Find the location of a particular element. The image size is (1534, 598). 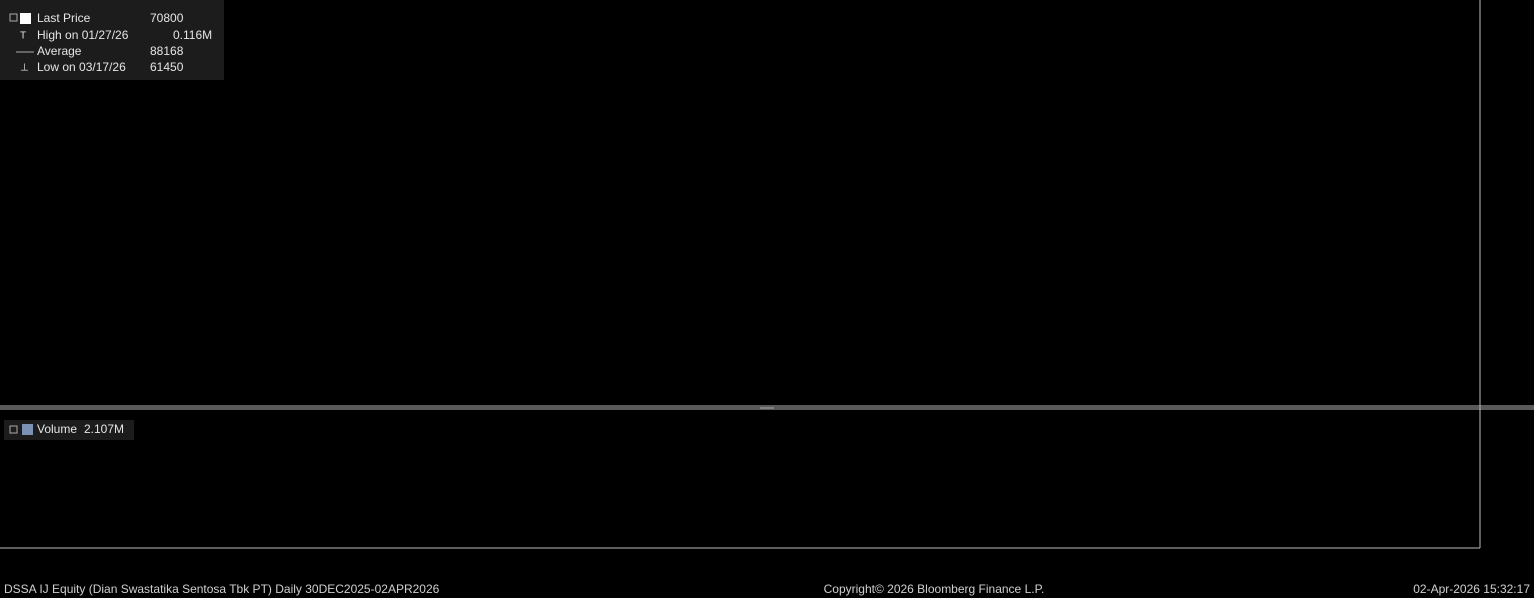

legend-value: 0.116M is located at coordinates (192, 35).